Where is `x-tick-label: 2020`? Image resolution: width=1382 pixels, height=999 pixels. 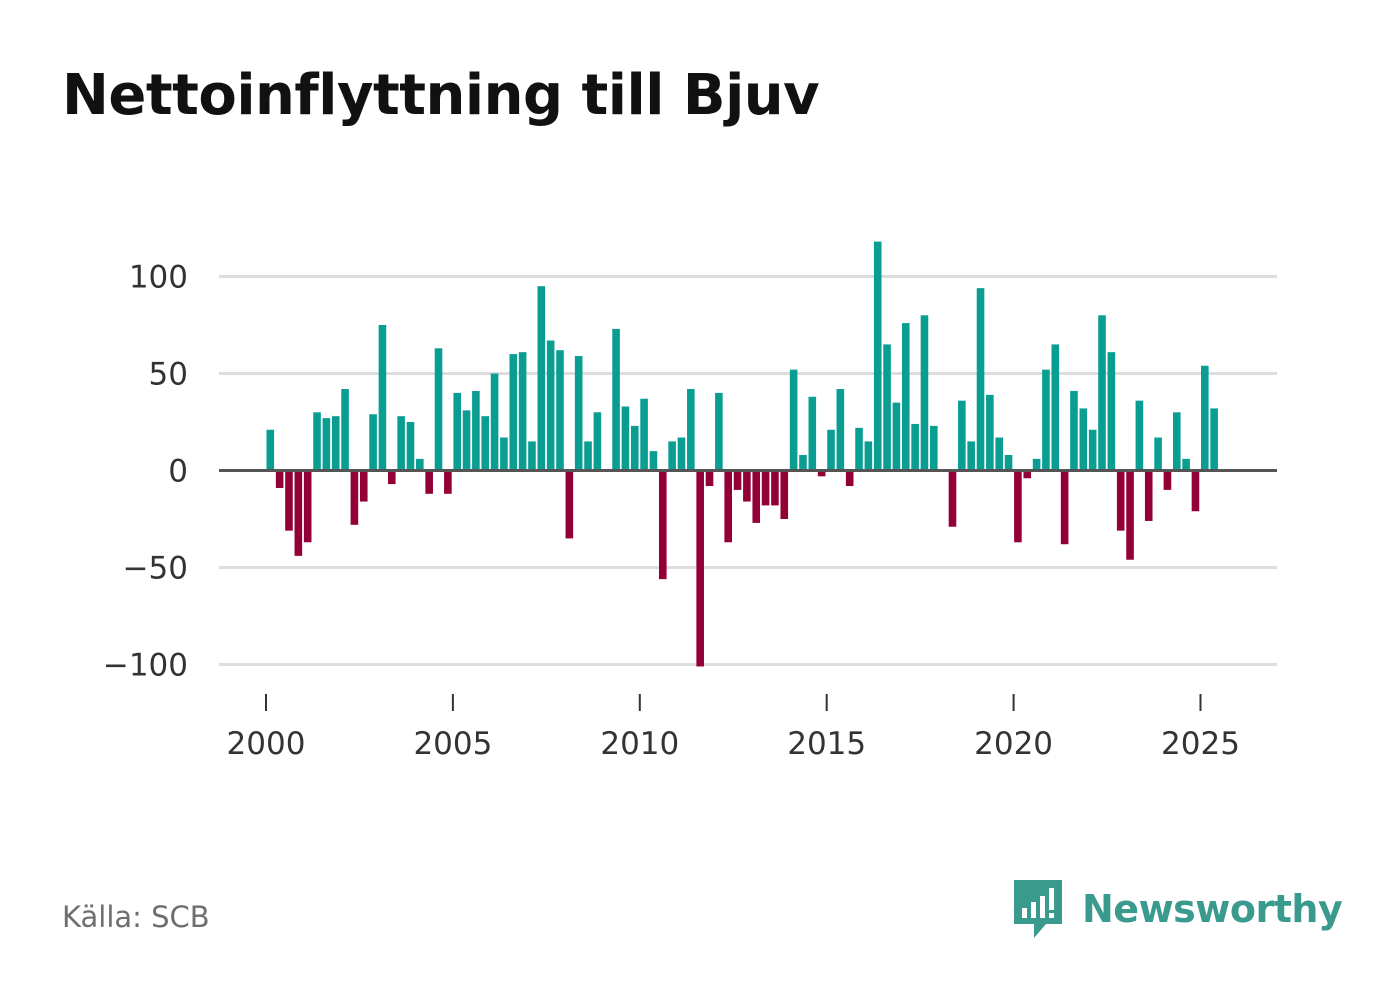
x-tick-label: 2020 is located at coordinates (1013, 744).